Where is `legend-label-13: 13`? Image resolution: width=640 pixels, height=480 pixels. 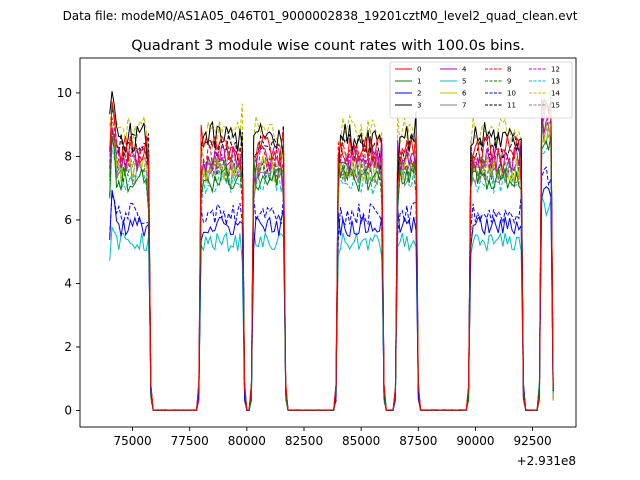 legend-label-13: 13 is located at coordinates (555, 82).